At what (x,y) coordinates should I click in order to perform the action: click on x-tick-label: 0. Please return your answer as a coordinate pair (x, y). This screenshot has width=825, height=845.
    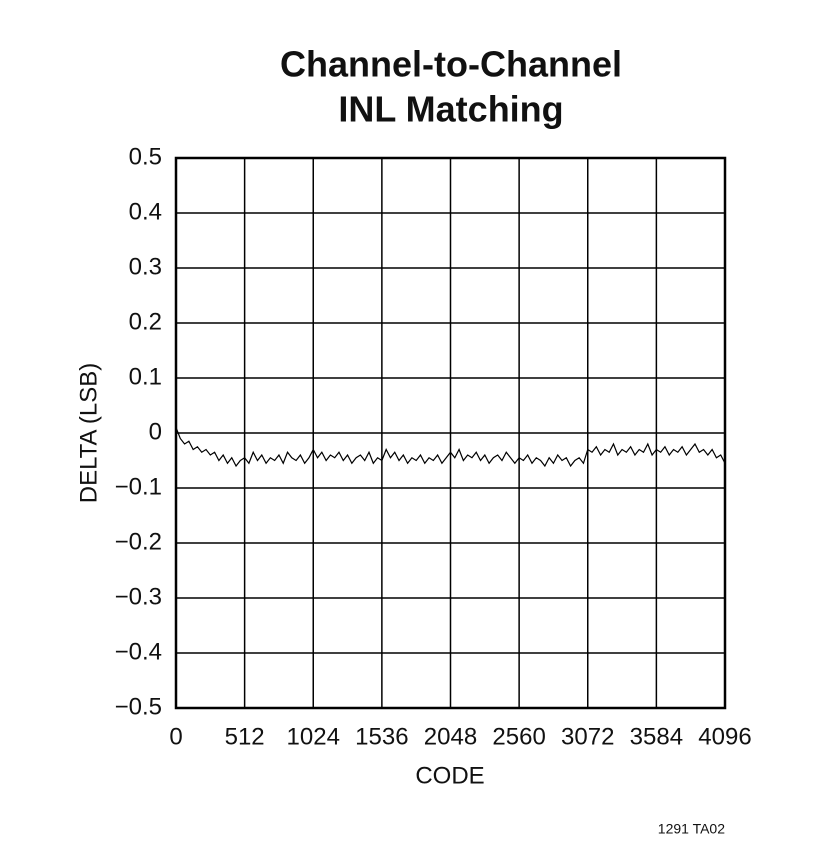
    Looking at the image, I should click on (175, 736).